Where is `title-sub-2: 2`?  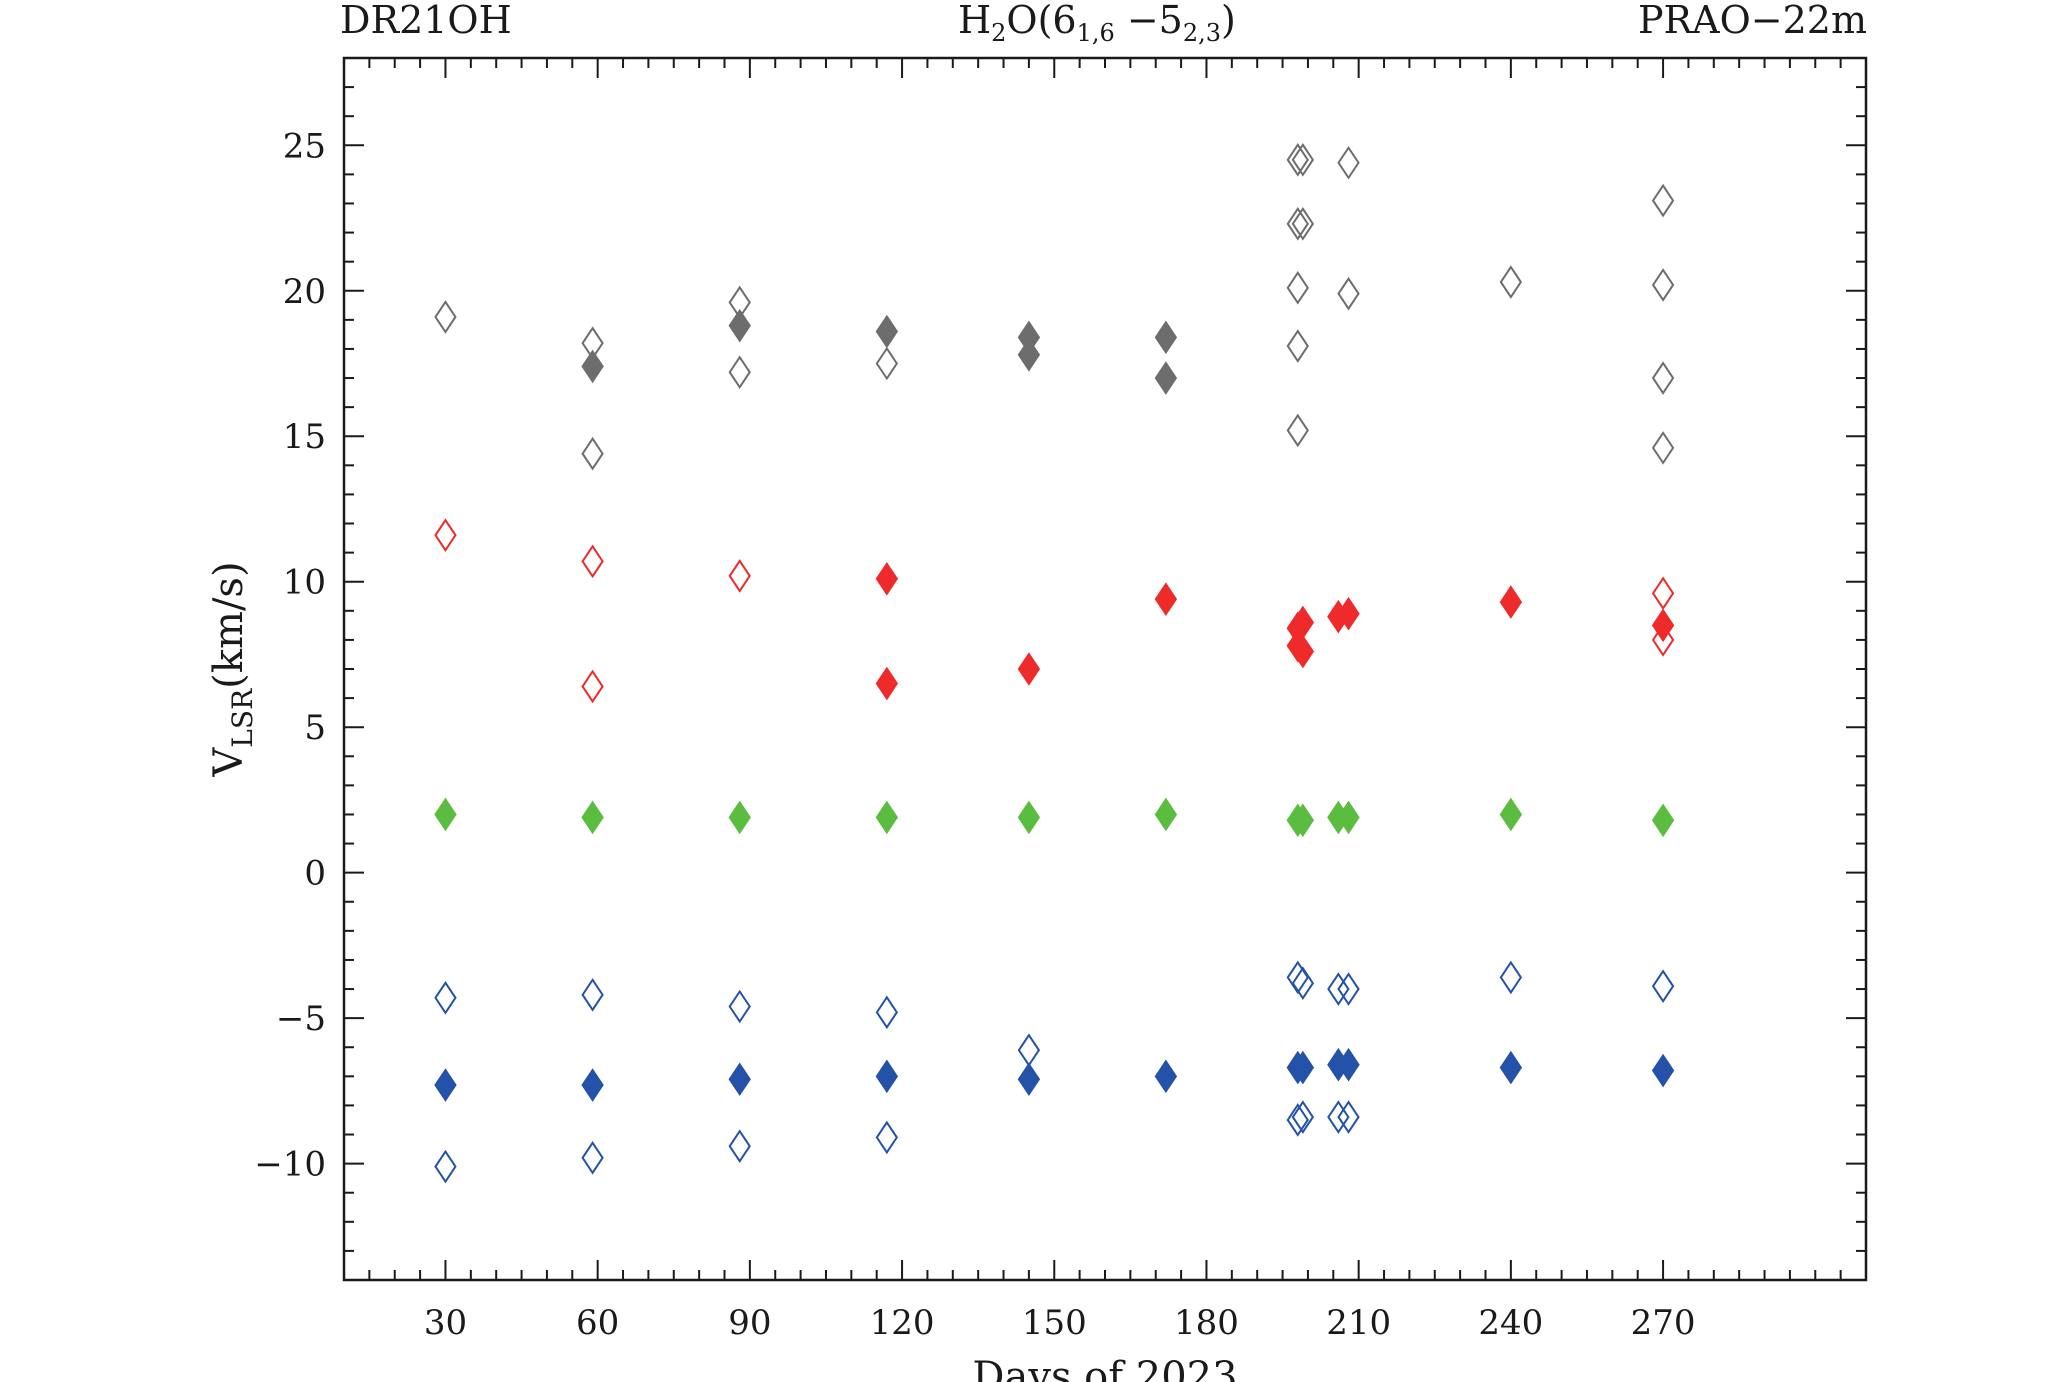
title-sub-2: 2 is located at coordinates (999, 33).